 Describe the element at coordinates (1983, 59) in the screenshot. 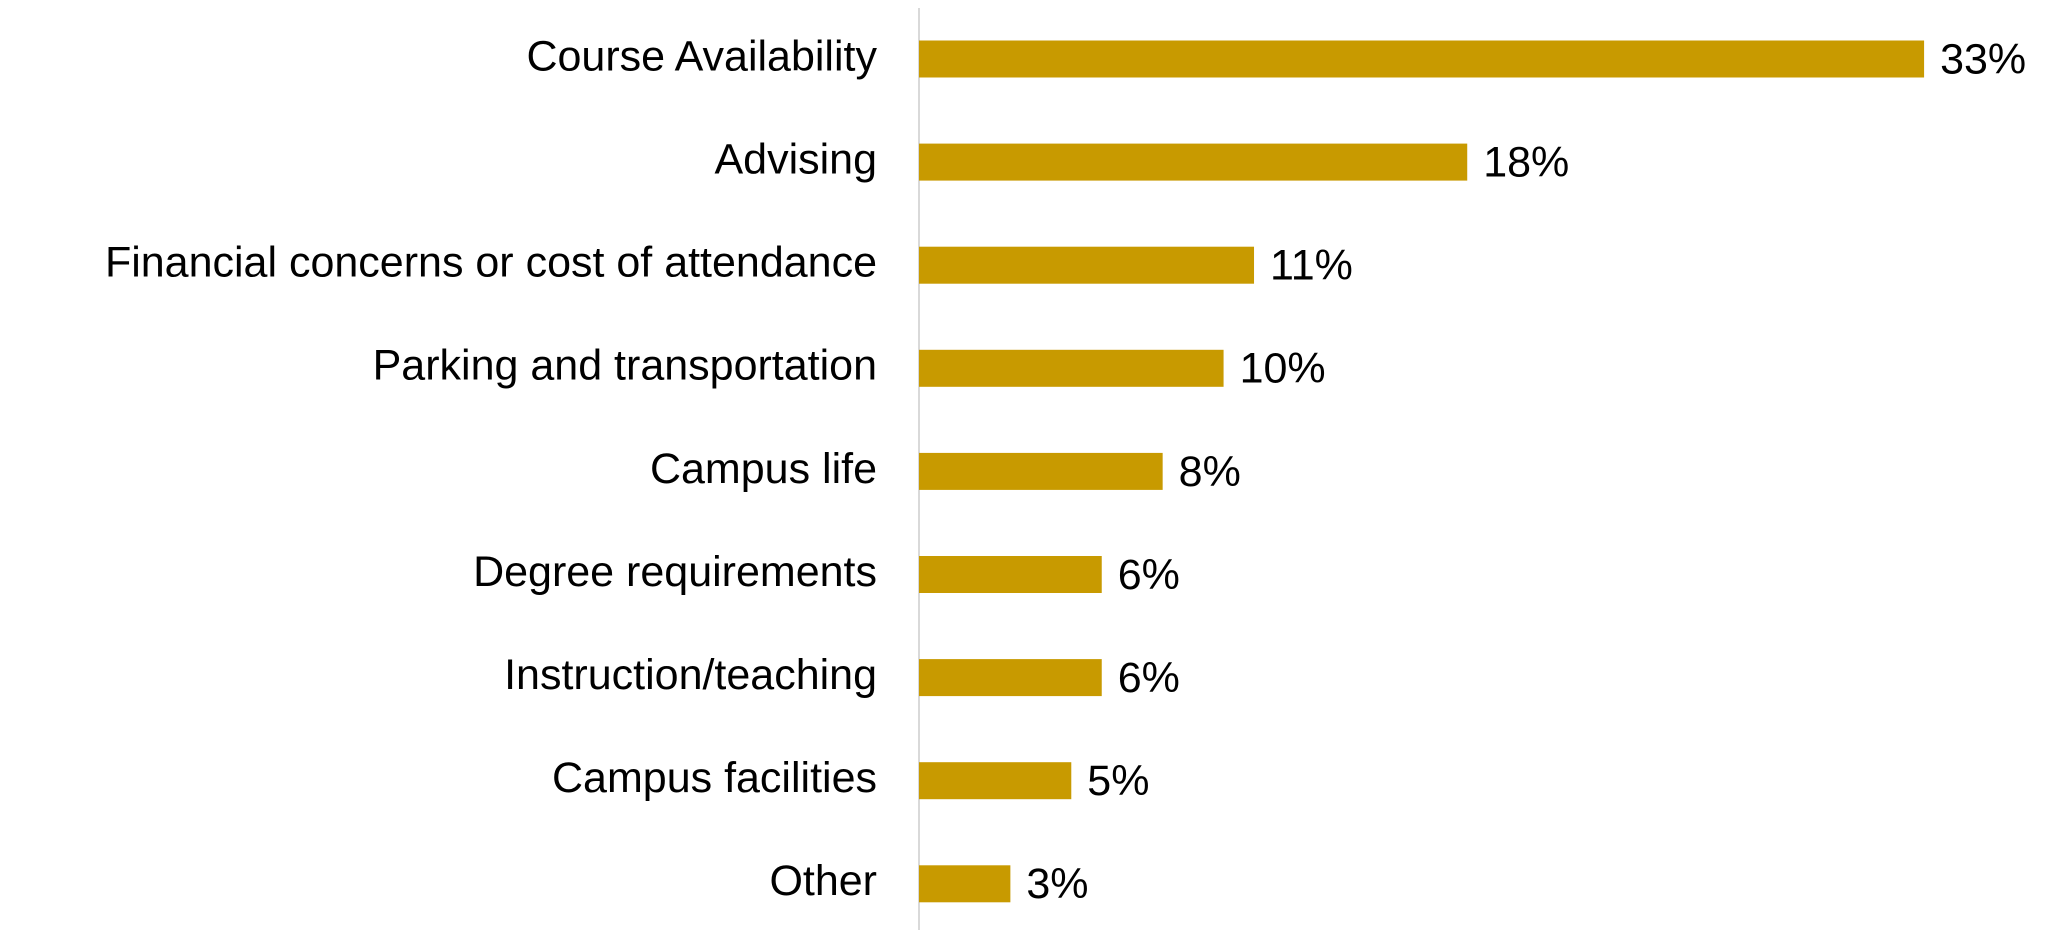

I see `value-label: 33%` at that location.